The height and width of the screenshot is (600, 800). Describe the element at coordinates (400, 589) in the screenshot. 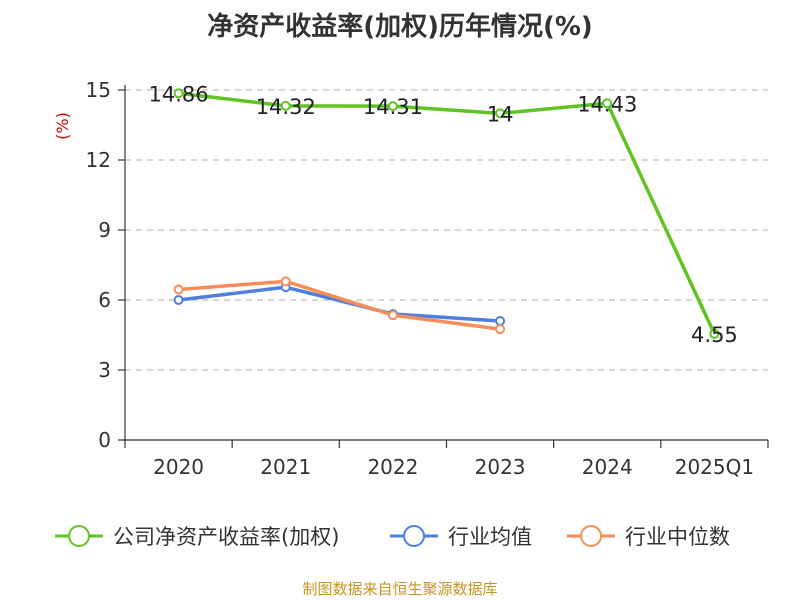

I see `source-note: 制图数据来自恒生聚源数据库` at that location.